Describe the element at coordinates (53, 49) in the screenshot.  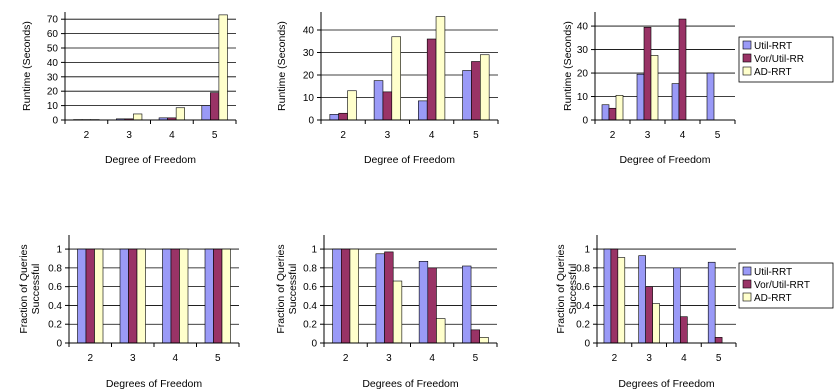
I see `y-tick-label: 50` at that location.